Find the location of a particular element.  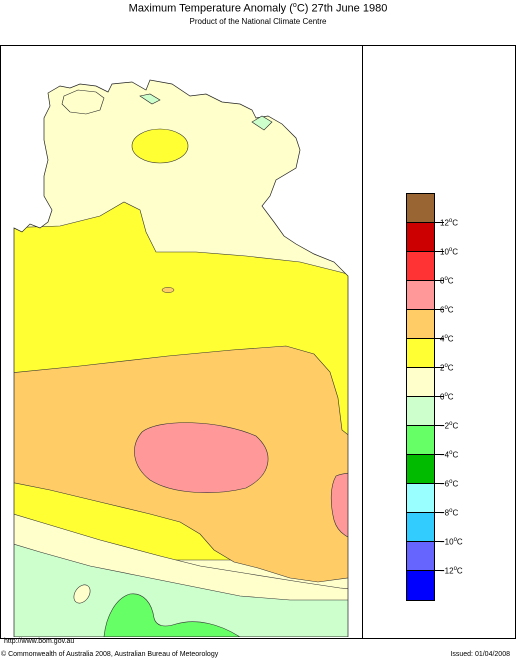

legend-label: 0oC is located at coordinates (447, 397).